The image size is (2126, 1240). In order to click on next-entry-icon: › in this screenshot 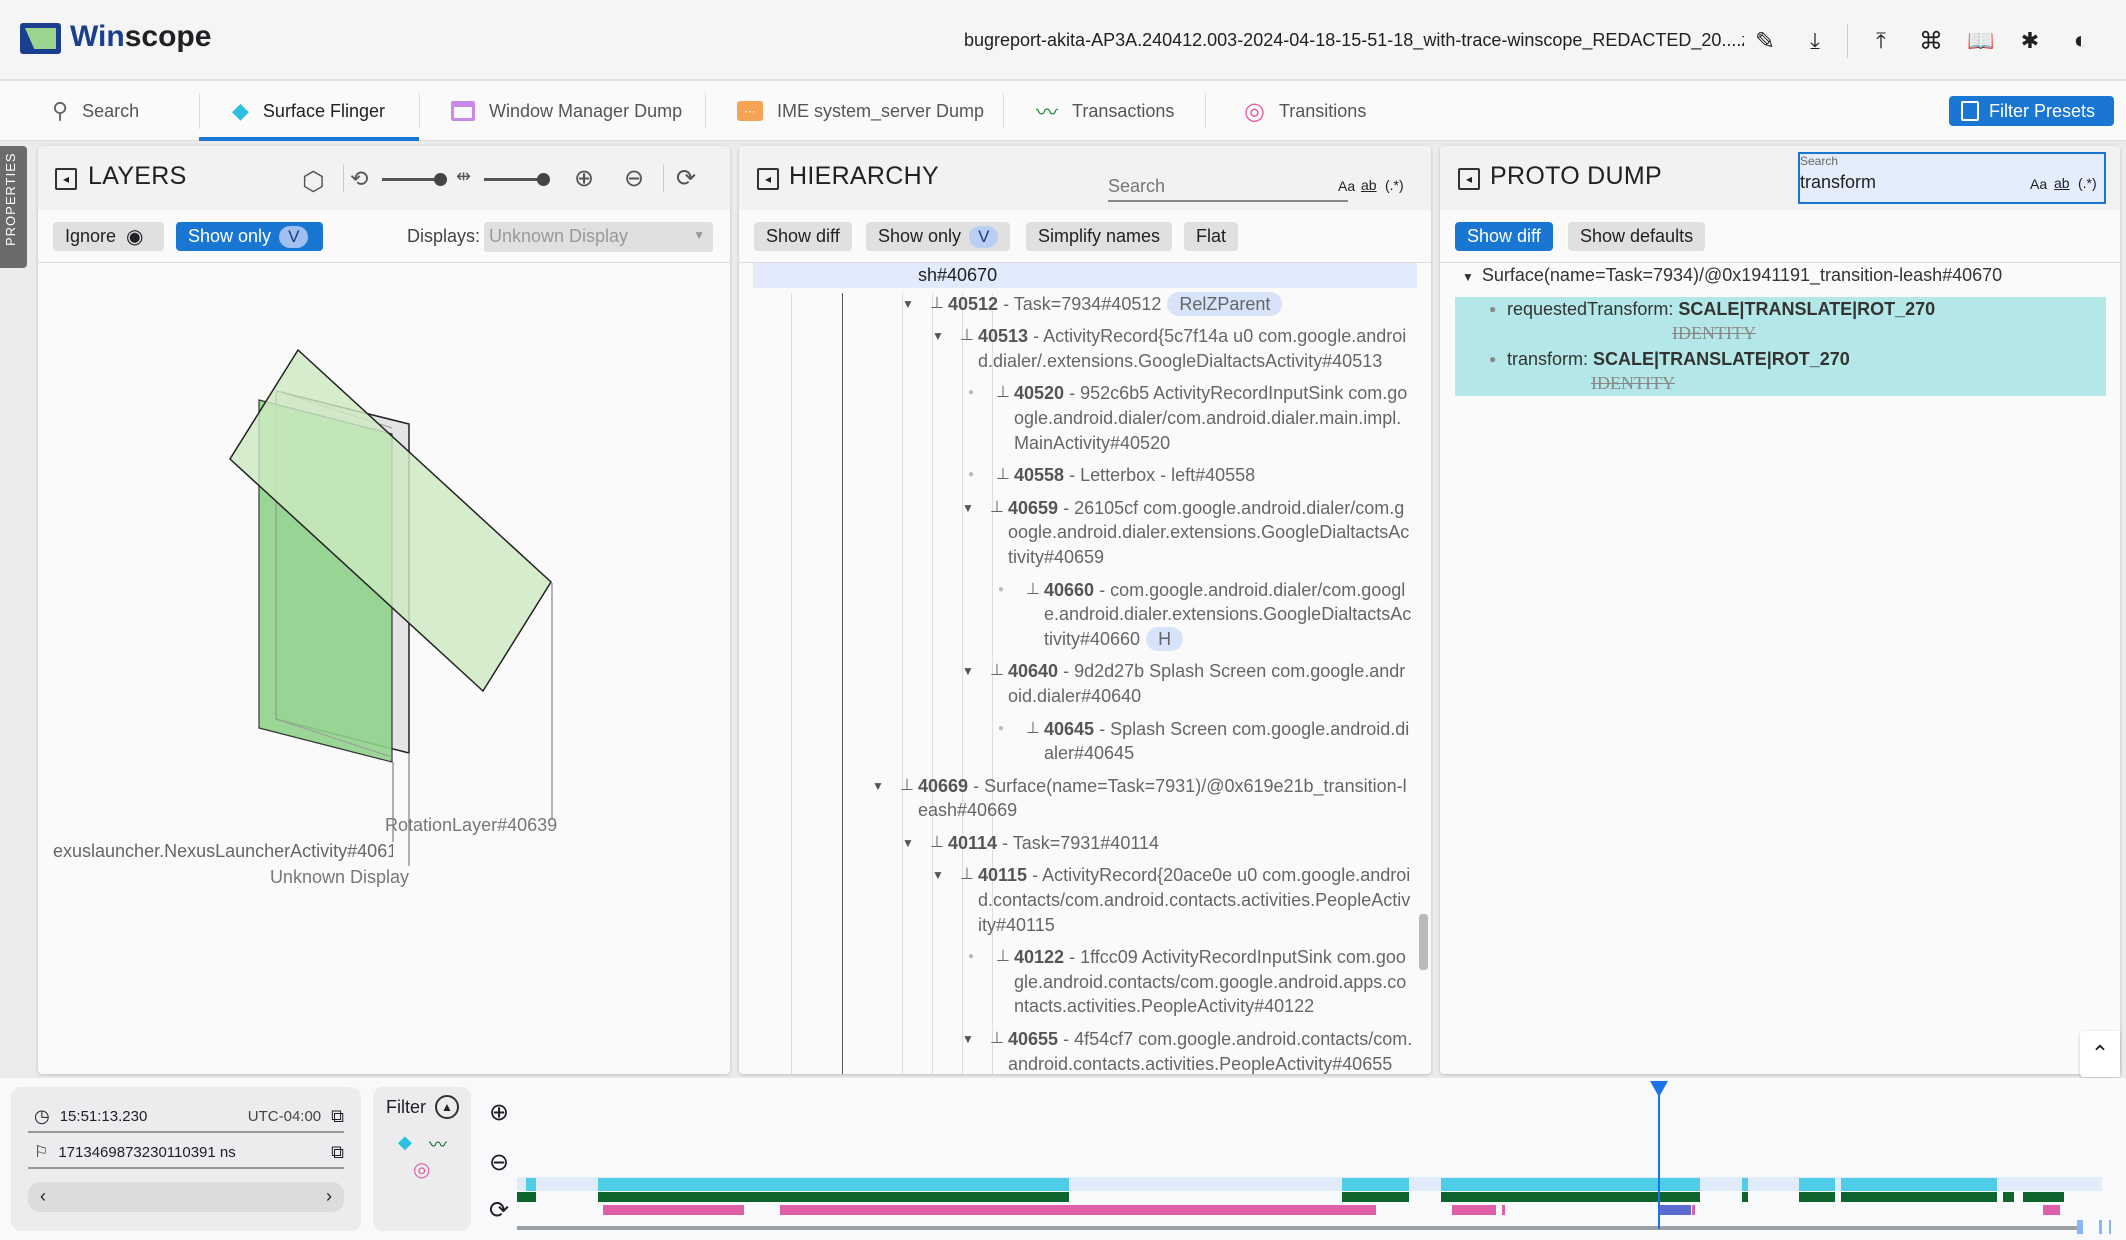, I will do `click(329, 1196)`.